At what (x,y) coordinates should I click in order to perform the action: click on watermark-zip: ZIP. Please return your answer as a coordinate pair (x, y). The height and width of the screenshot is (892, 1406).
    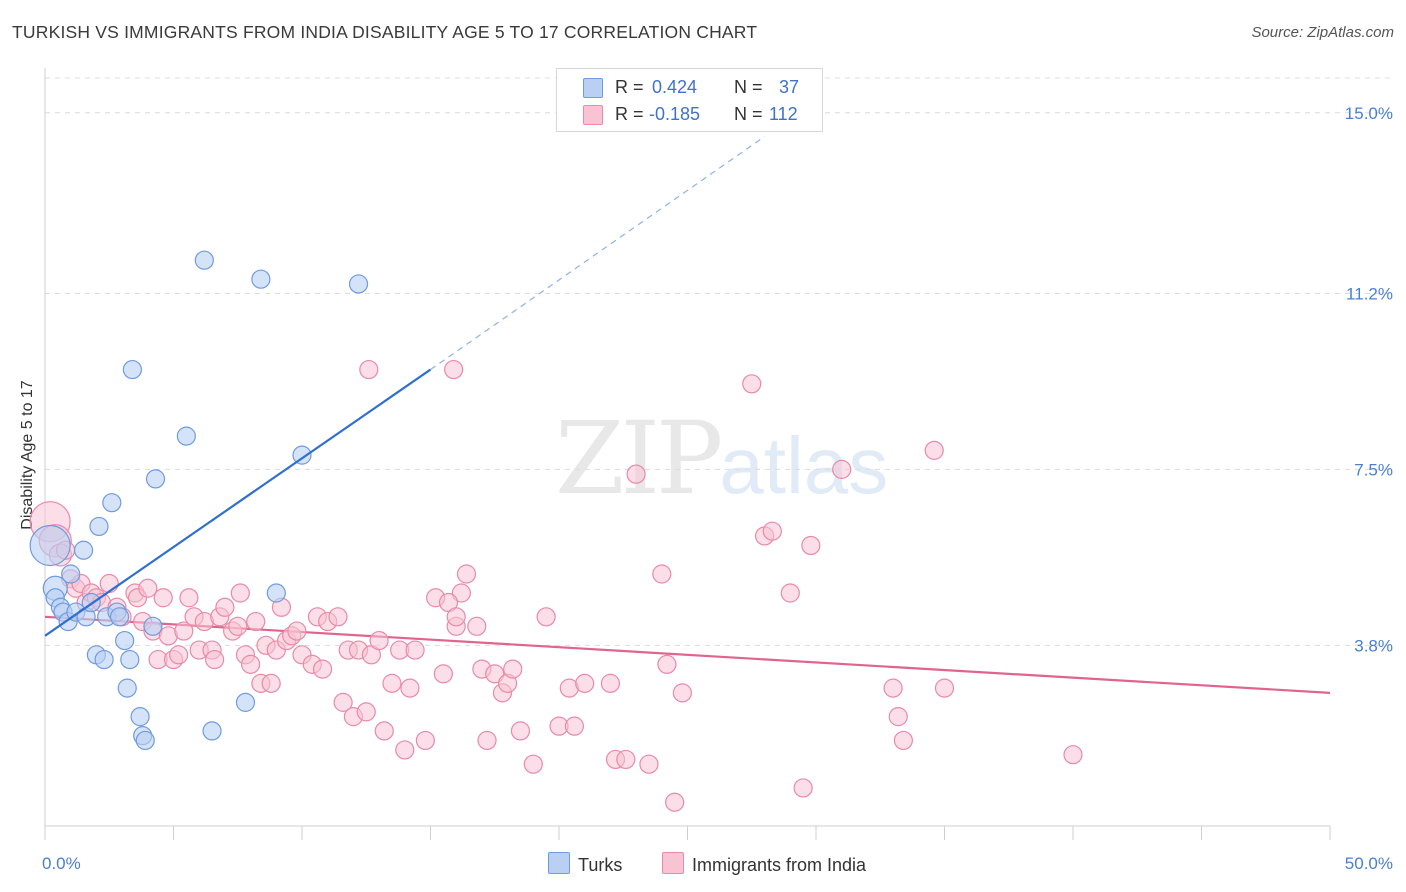
    Looking at the image, I should click on (639, 458).